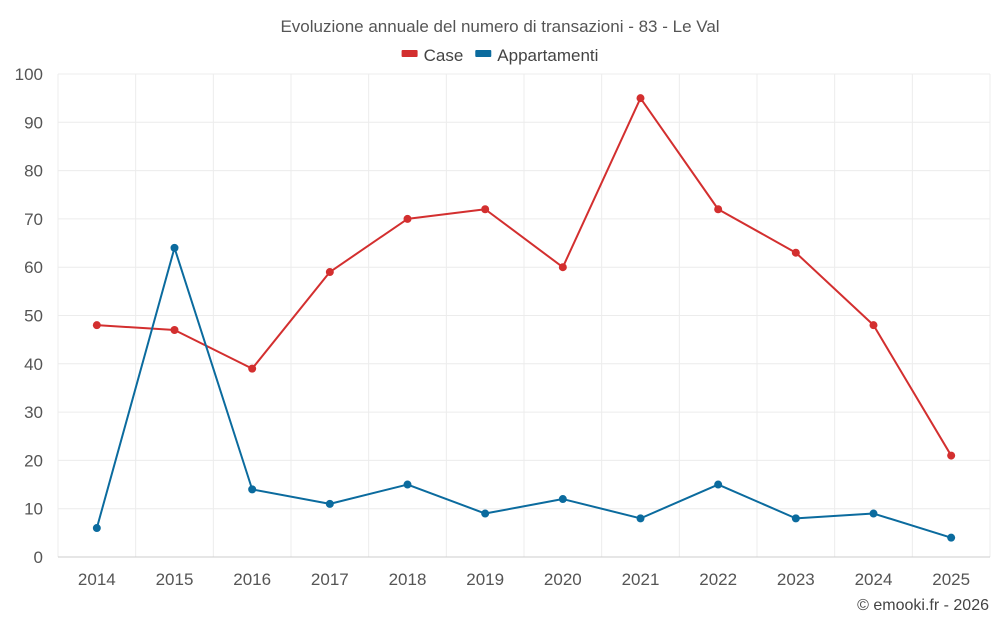 This screenshot has height=625, width=1000. What do you see at coordinates (33, 267) in the screenshot?
I see `y-tick-label: 60` at bounding box center [33, 267].